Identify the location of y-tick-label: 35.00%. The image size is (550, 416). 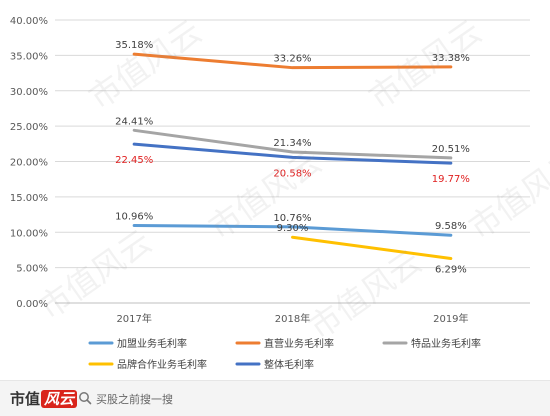
(29, 56).